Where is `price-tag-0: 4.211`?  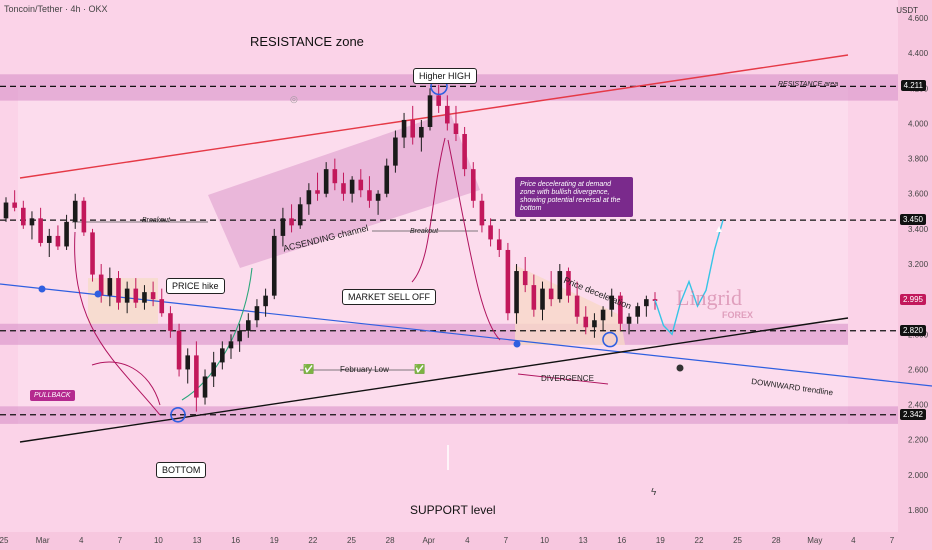
price-tag-0: 4.211 is located at coordinates (913, 86).